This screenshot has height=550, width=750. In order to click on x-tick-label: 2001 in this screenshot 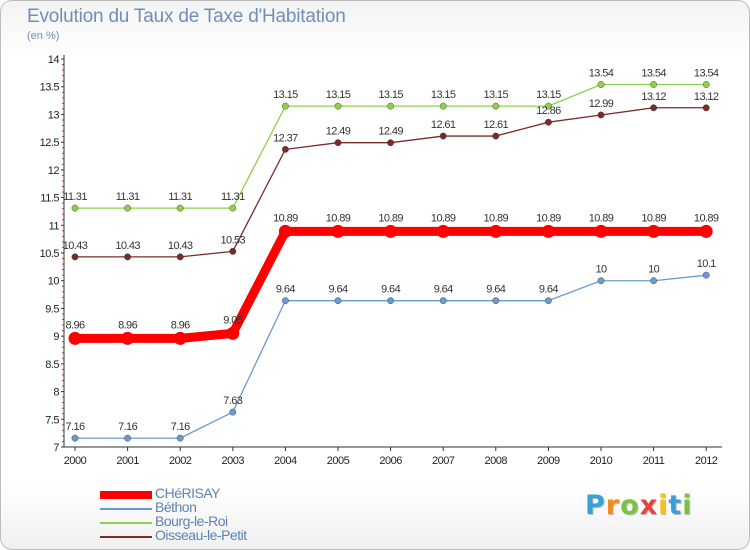, I will do `click(127, 461)`.